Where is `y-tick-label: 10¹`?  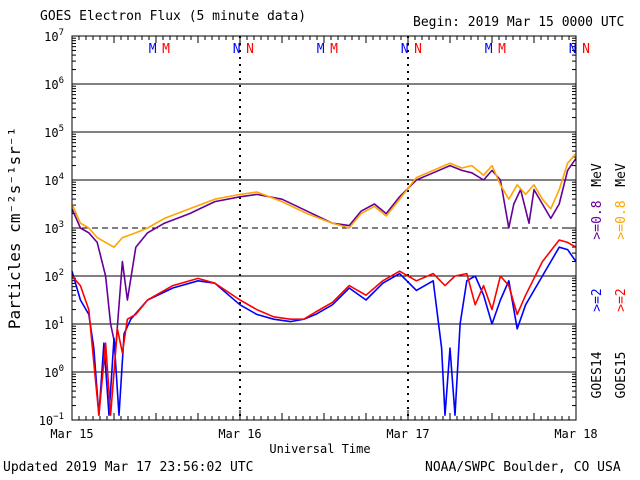 y-tick-label: 10¹ is located at coordinates (54, 324).